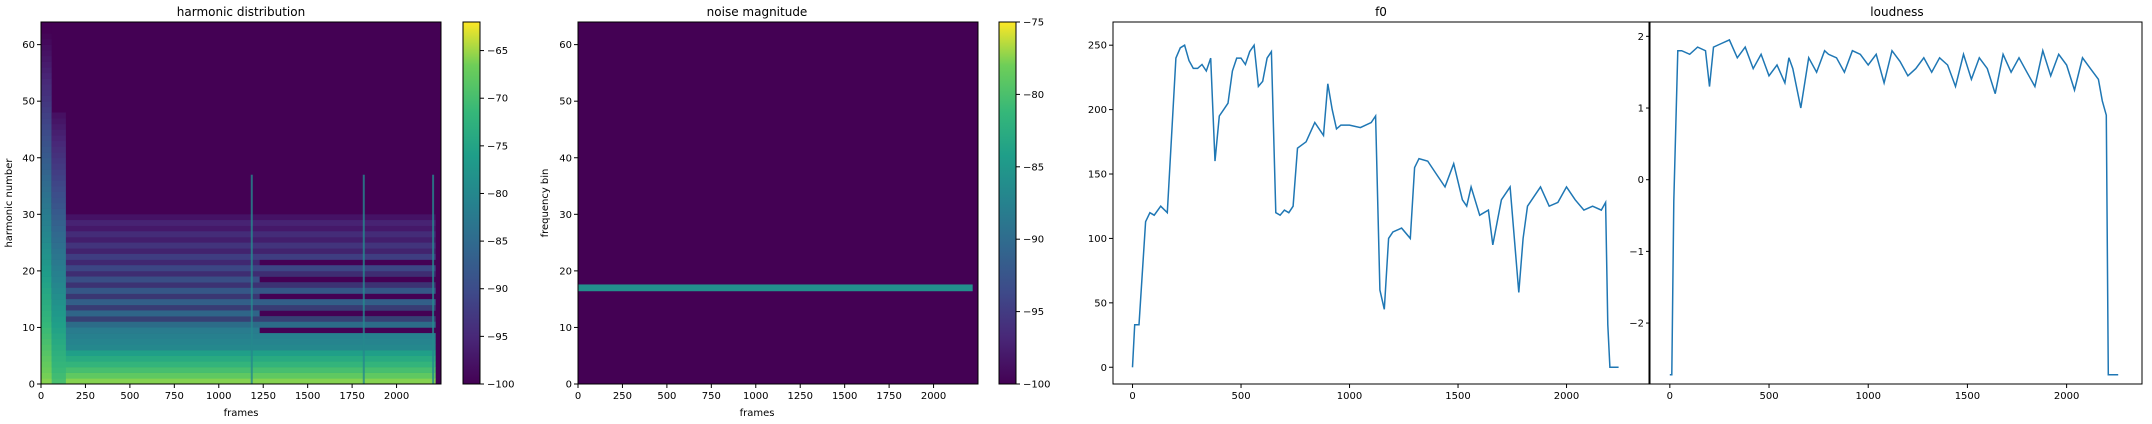 Image resolution: width=2152 pixels, height=424 pixels. What do you see at coordinates (28, 215) in the screenshot?
I see `harmonic-y-tick-label: 30` at bounding box center [28, 215].